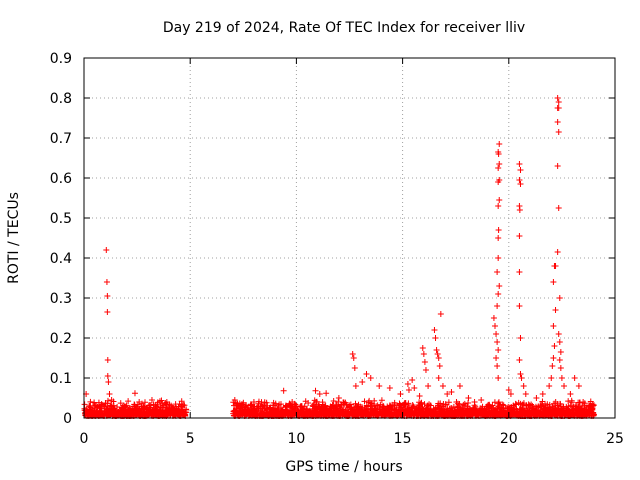  I want to click on y-tick-label: 0.6, so click(61, 179).